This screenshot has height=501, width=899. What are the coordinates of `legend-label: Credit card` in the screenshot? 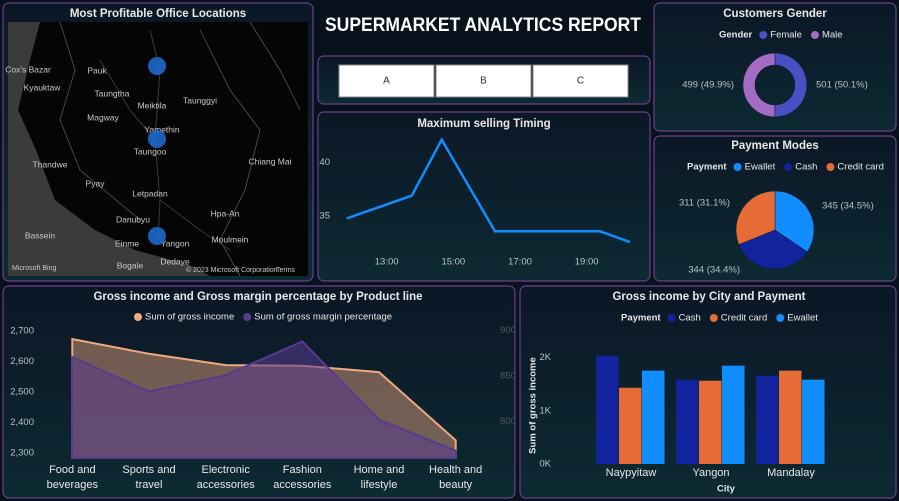 It's located at (860, 167).